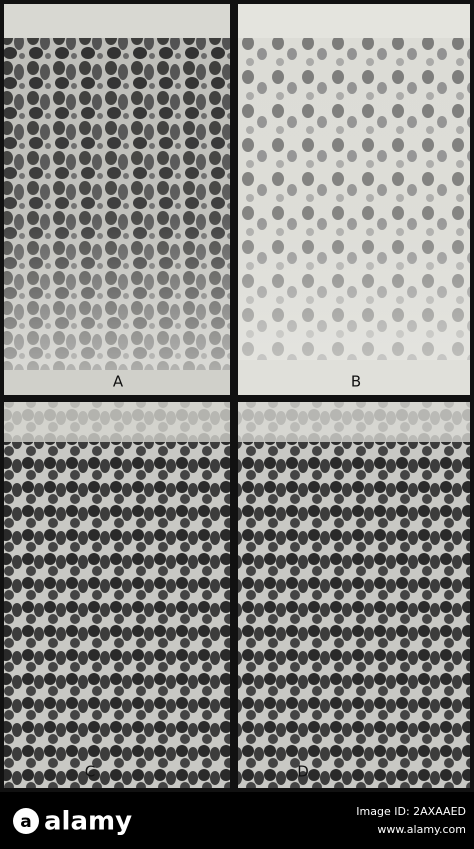 This screenshot has width=474, height=849. What do you see at coordinates (118, 382) in the screenshot?
I see `panel-label: A` at bounding box center [118, 382].